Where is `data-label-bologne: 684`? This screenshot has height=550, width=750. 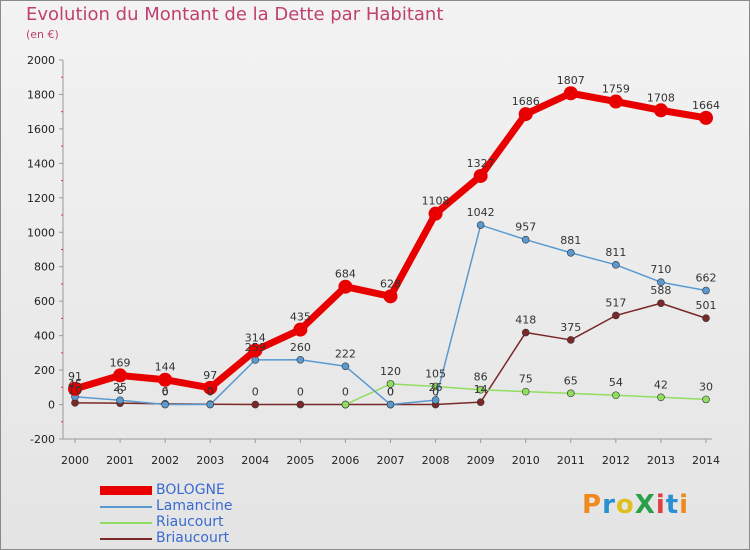
data-label-bologne: 684 is located at coordinates (345, 274).